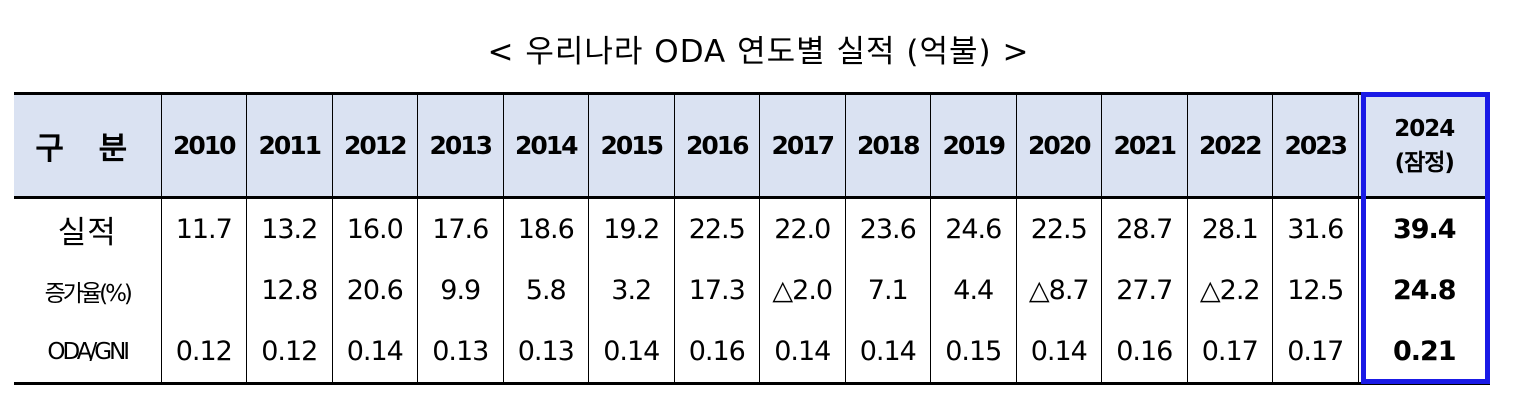 Image resolution: width=1517 pixels, height=419 pixels. I want to click on table-cell: 22.0, so click(802, 228).